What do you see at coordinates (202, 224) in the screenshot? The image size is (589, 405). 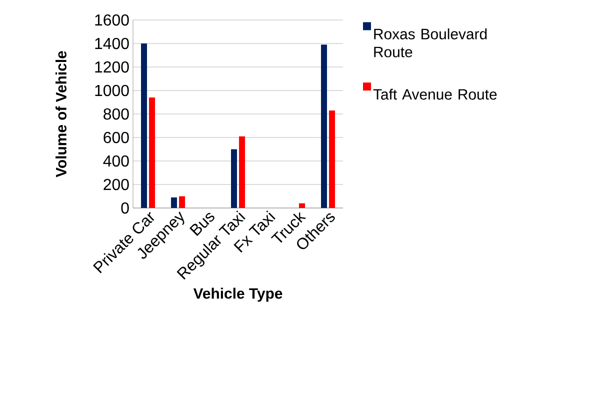 I see `x-tick-label: Bus` at bounding box center [202, 224].